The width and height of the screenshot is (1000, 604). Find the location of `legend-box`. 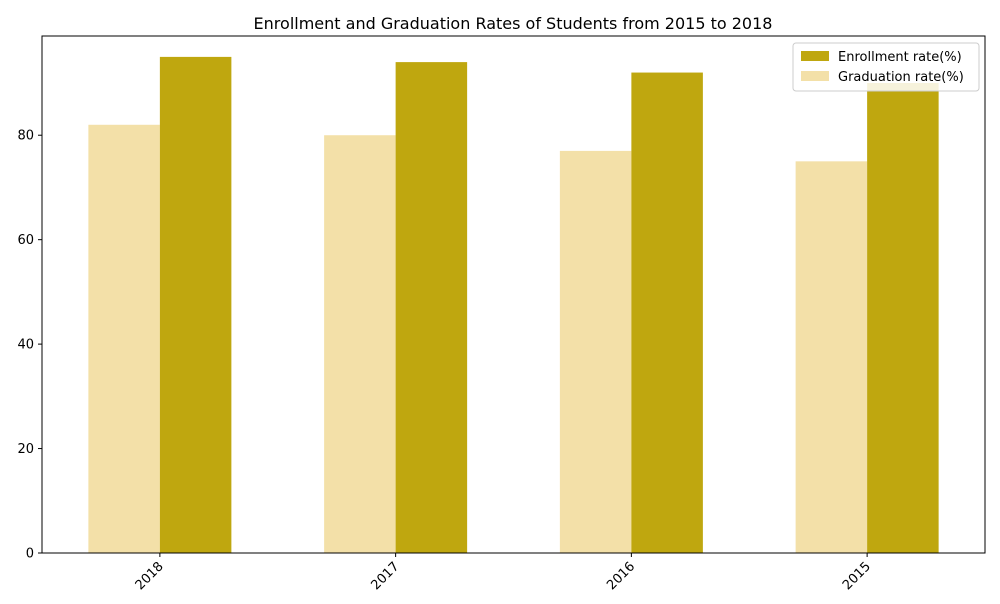

legend-box is located at coordinates (886, 67).